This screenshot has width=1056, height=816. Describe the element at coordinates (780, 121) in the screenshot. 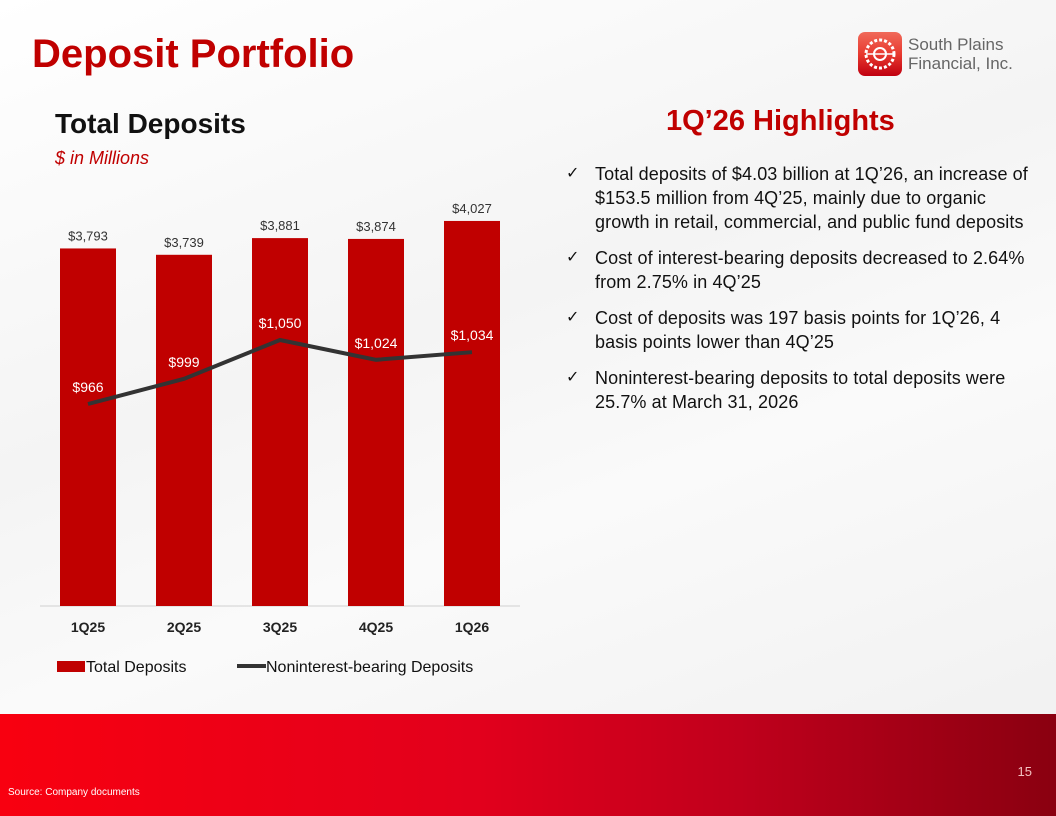

I see `highlights-title: 1Q’26 Highlights` at that location.